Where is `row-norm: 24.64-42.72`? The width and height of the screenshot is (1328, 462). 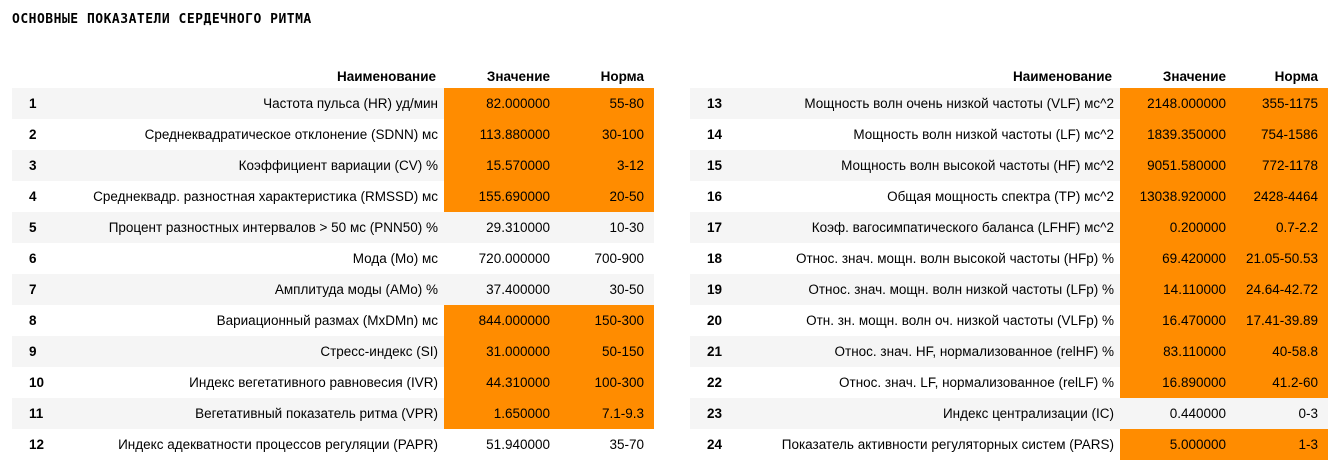
row-norm: 24.64-42.72 is located at coordinates (1284, 289).